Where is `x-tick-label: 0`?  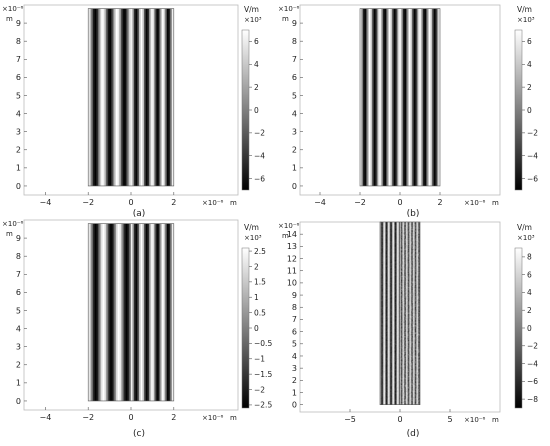
x-tick-label: 0 is located at coordinates (399, 202).